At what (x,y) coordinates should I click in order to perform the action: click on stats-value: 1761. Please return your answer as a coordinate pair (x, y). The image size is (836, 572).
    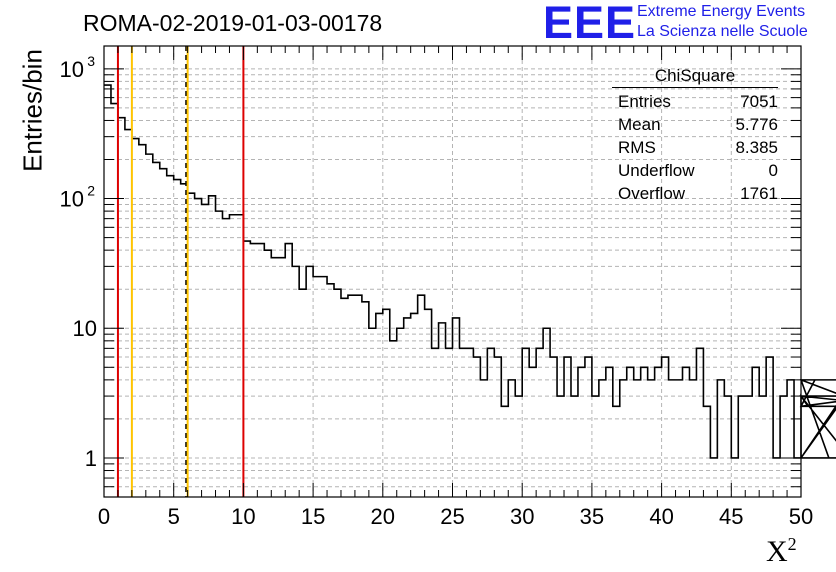
    Looking at the image, I should click on (759, 193).